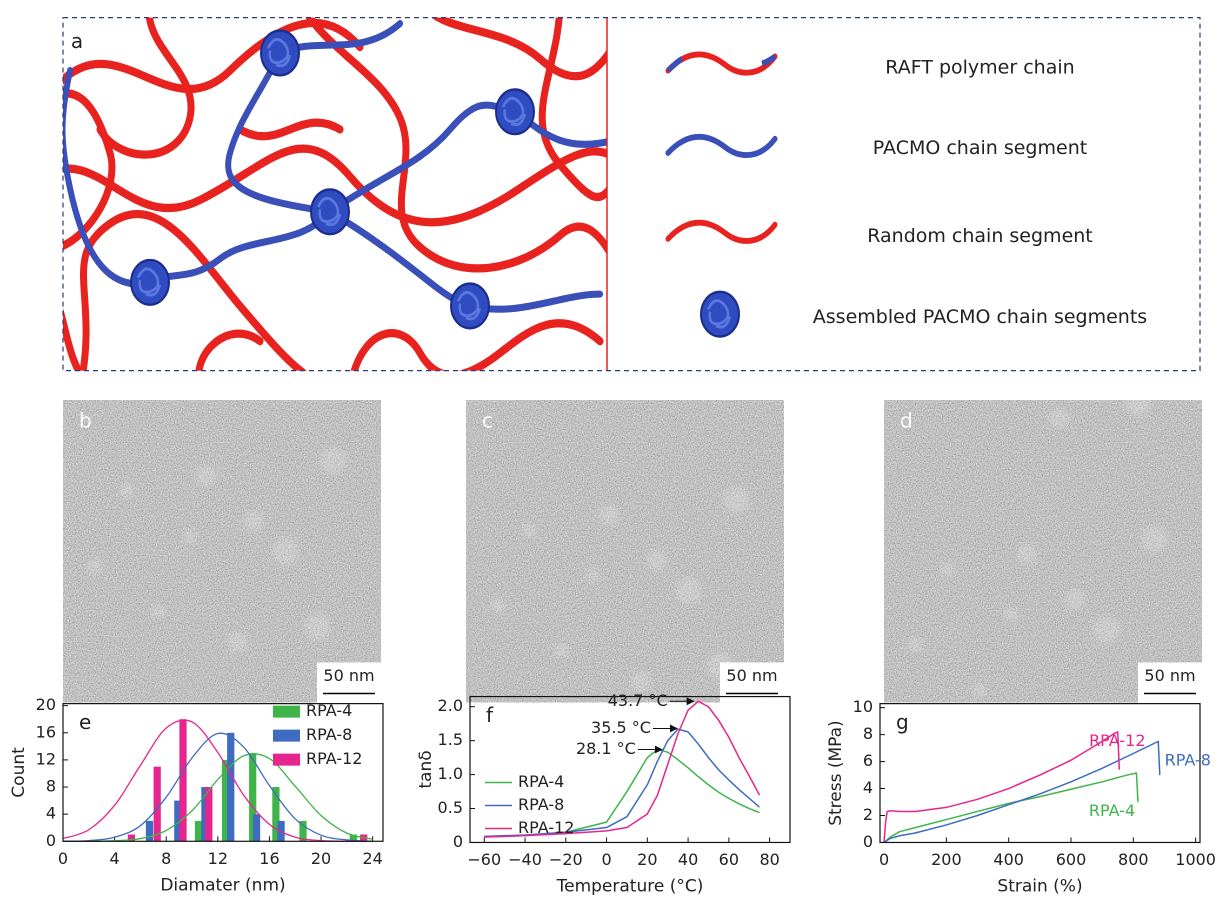 The width and height of the screenshot is (1225, 906). Describe the element at coordinates (490, 715) in the screenshot. I see `panel-label: f` at that location.